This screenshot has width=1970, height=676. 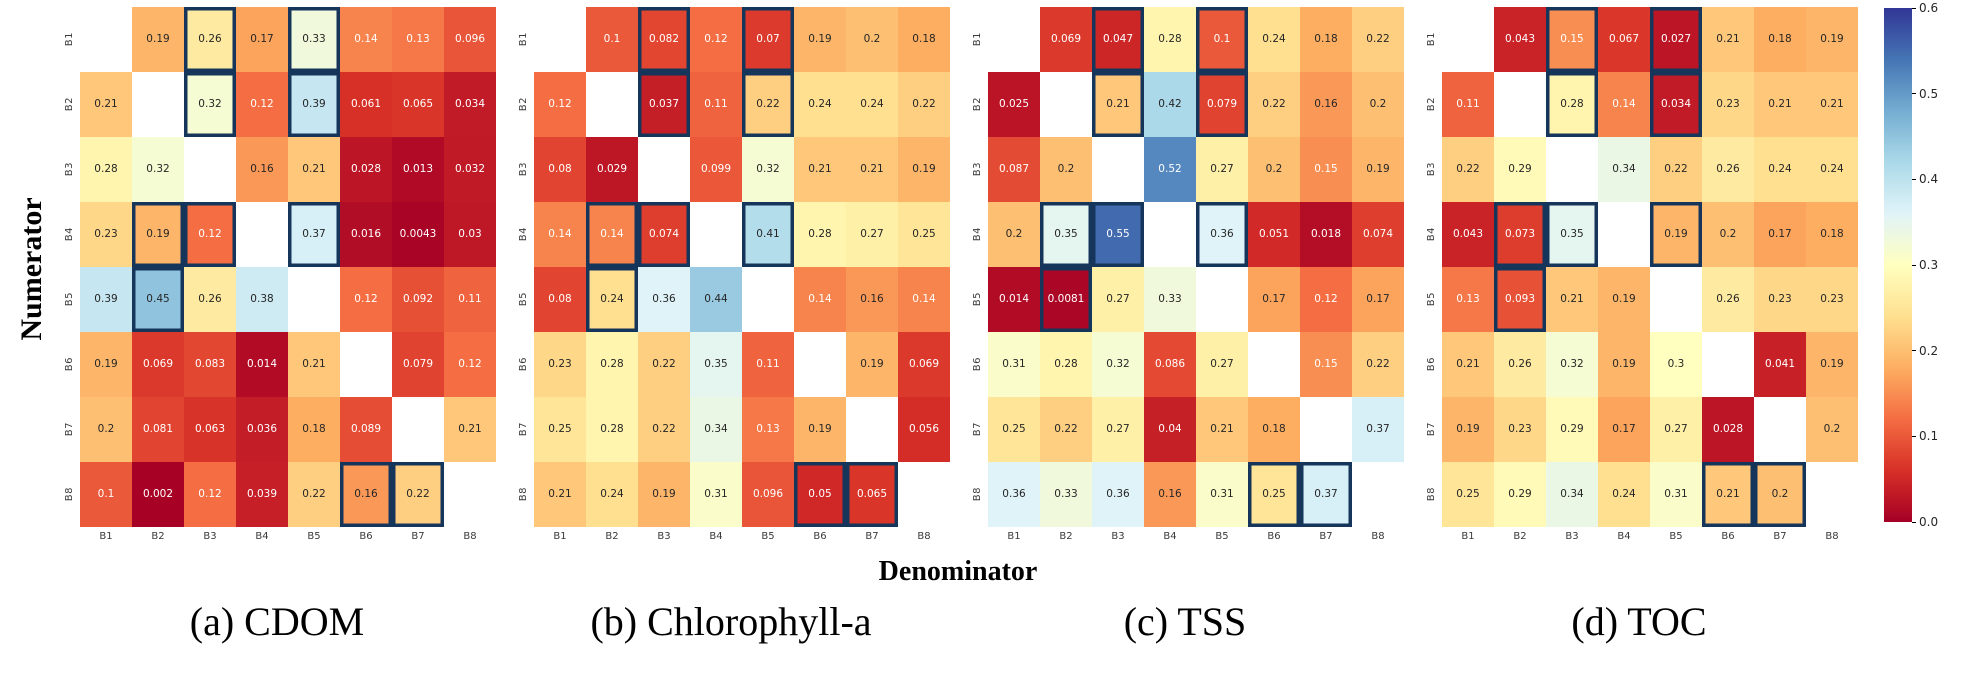 I want to click on y-tick-labels: B1 B2 B3 B4 B5 B6 B7 B8, so click(x=69, y=267).